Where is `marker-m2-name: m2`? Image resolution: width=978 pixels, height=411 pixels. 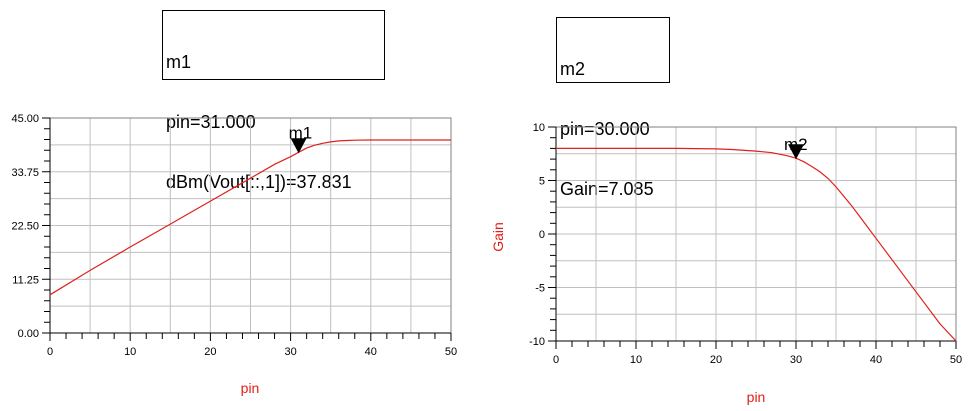
marker-m2-name: m2 is located at coordinates (573, 69).